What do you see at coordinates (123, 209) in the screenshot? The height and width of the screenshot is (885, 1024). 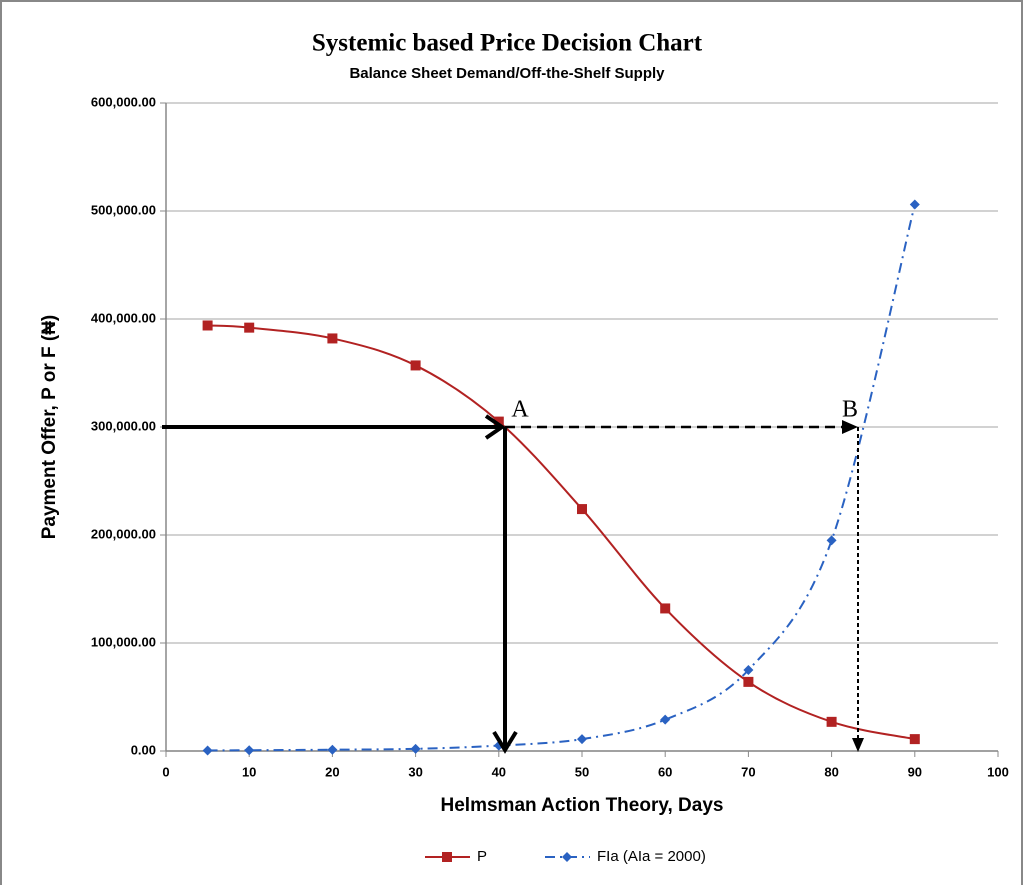 I see `y-tick-label: 500,000.00` at bounding box center [123, 209].